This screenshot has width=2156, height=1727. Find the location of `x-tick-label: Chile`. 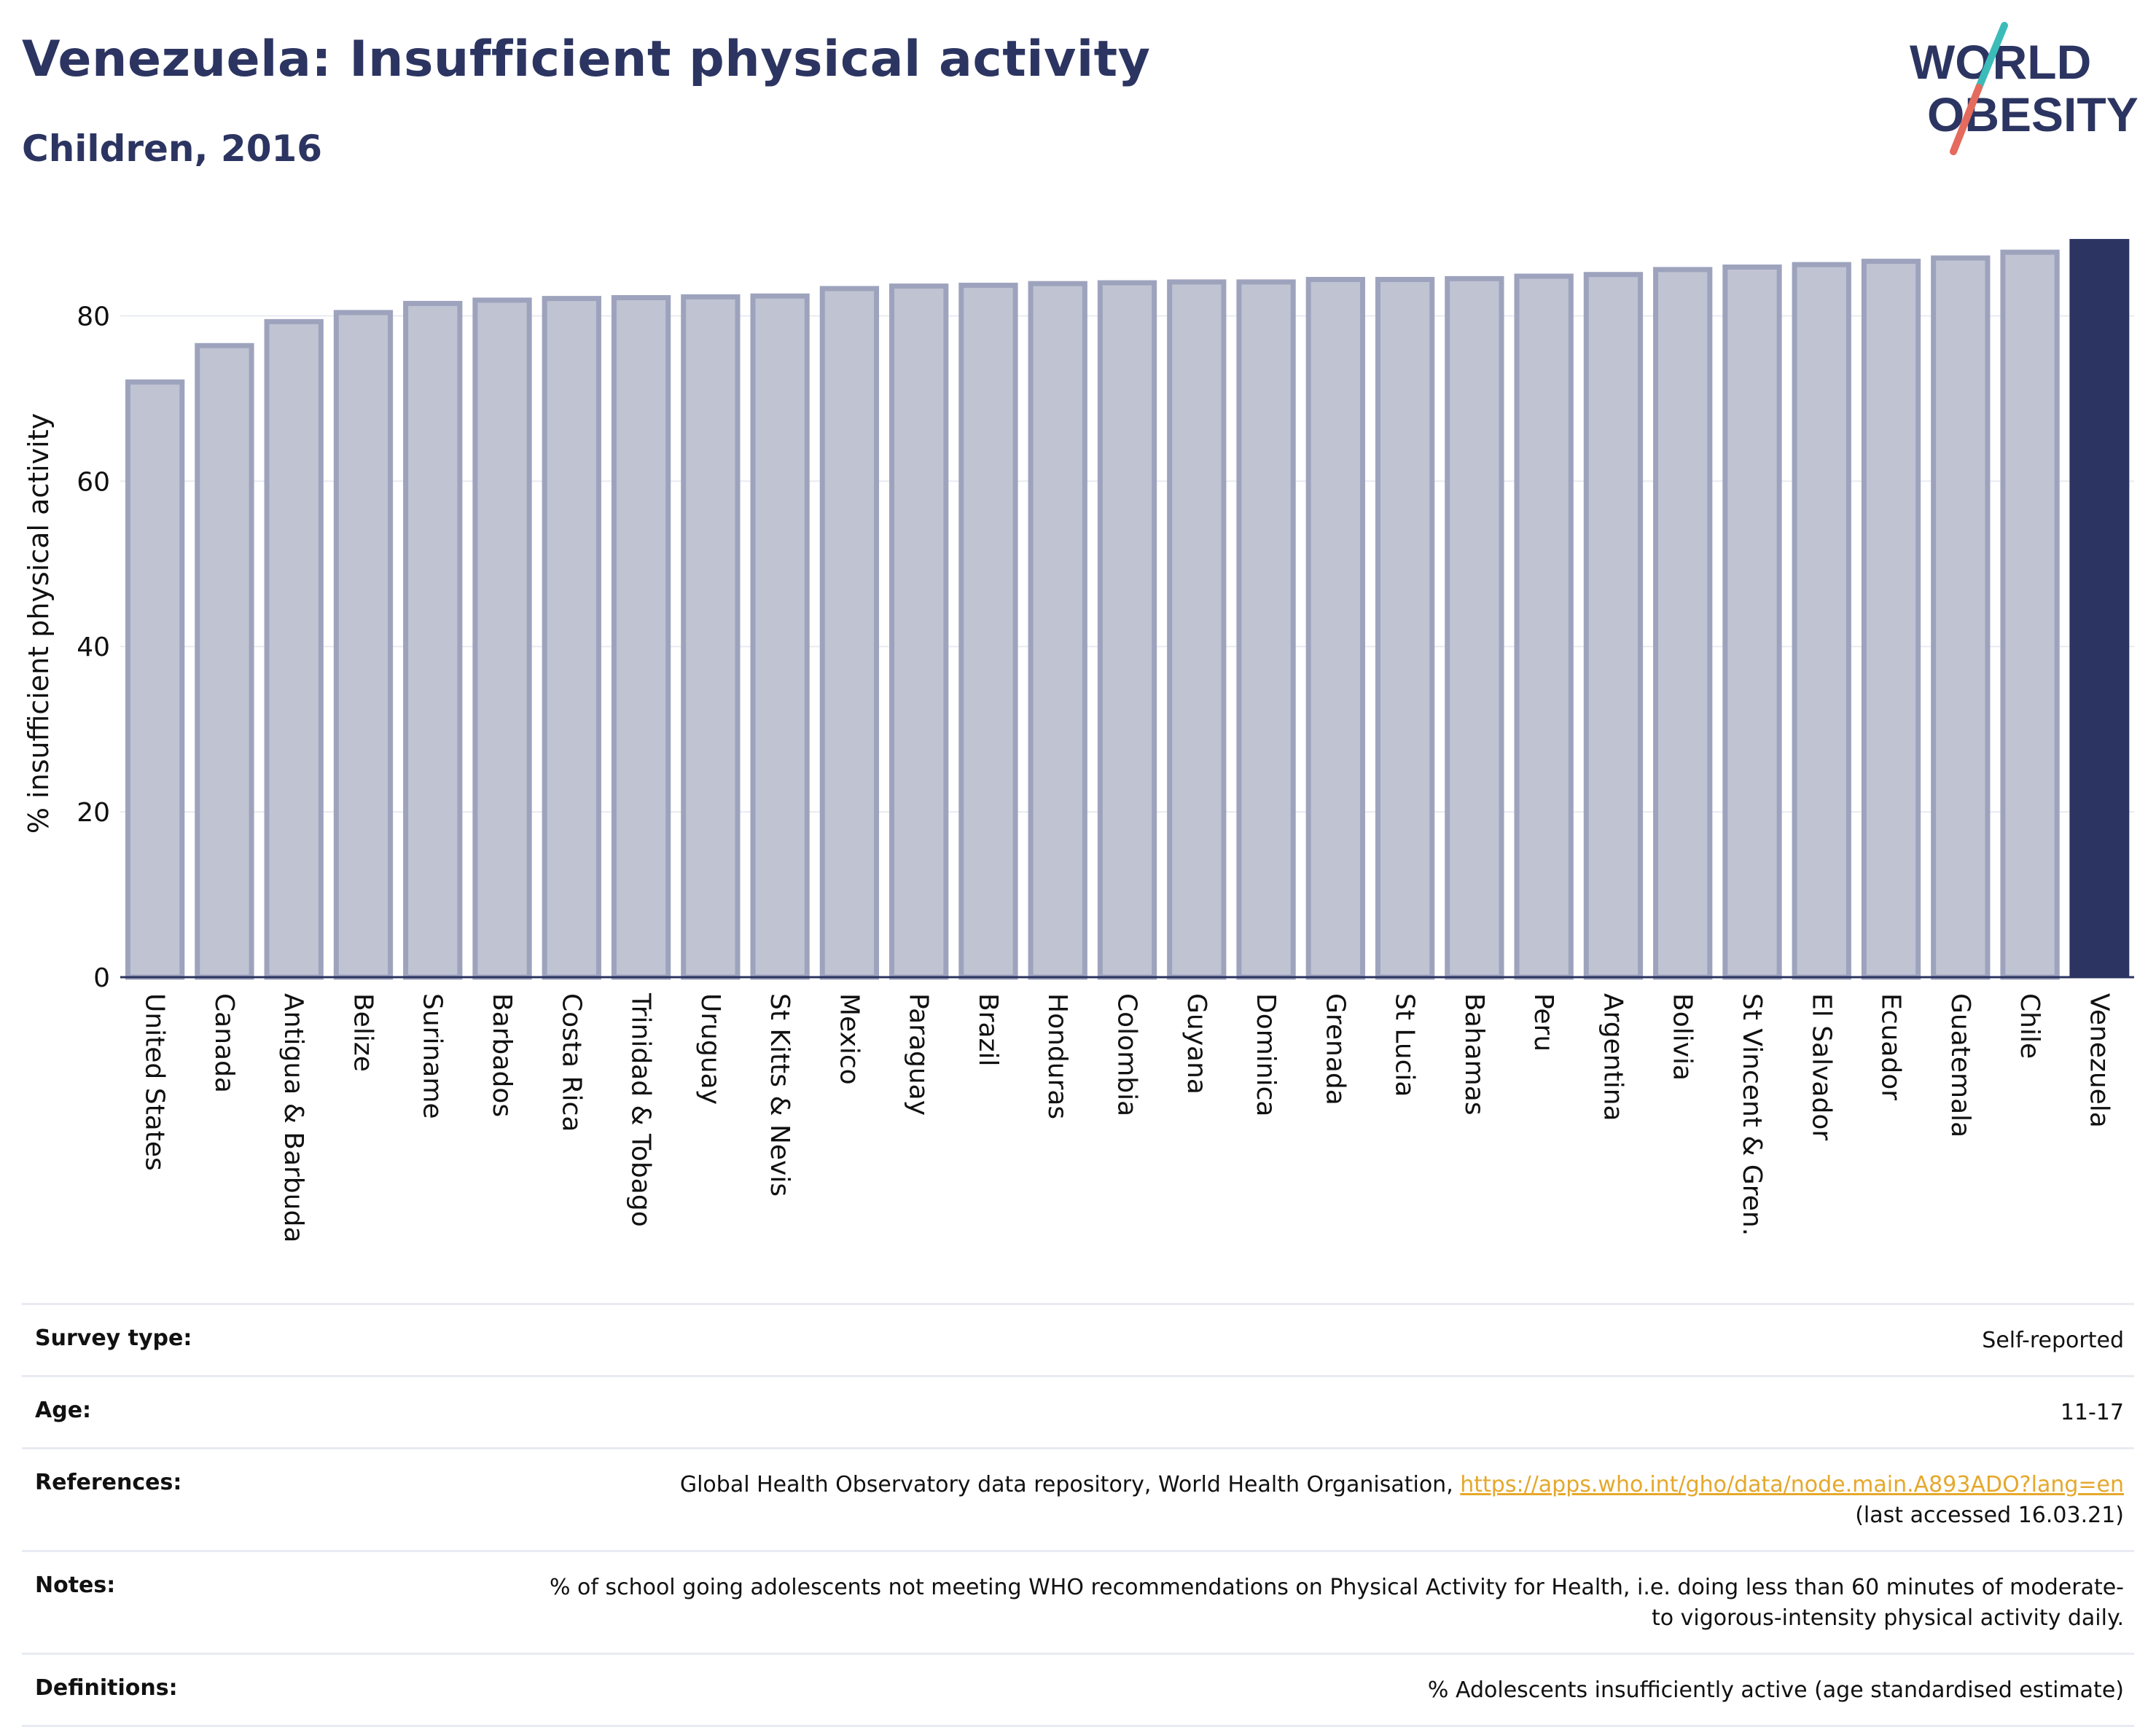

x-tick-label: Chile is located at coordinates (2030, 1026).